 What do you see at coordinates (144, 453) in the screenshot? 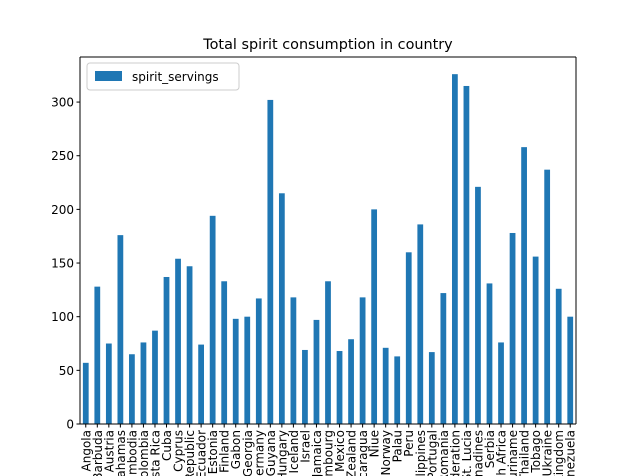
I see `x-tick-label: Colombia` at bounding box center [144, 453].